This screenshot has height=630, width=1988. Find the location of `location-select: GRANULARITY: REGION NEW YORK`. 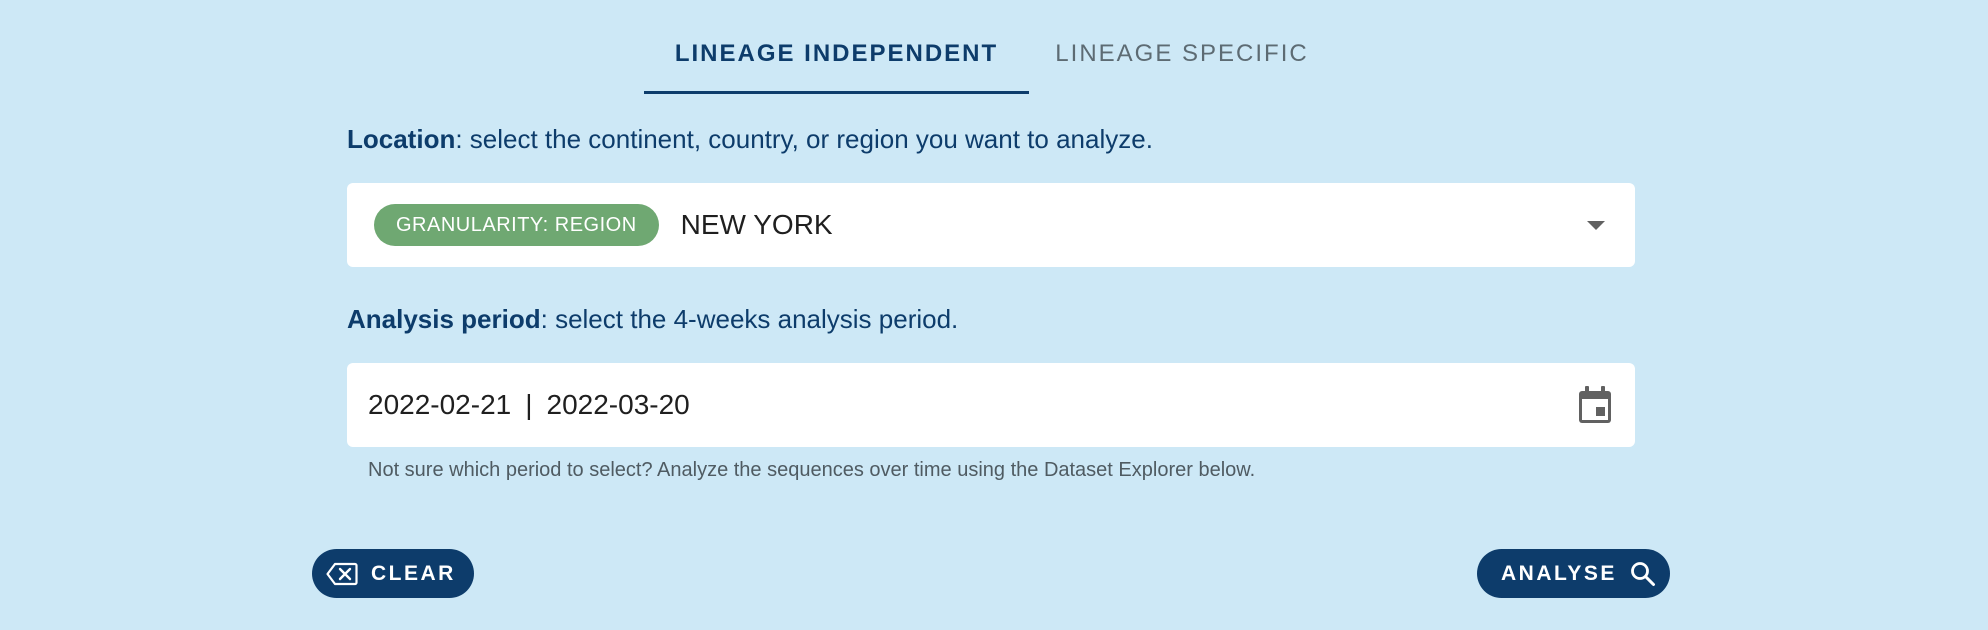

location-select: GRANULARITY: REGION NEW YORK is located at coordinates (991, 225).